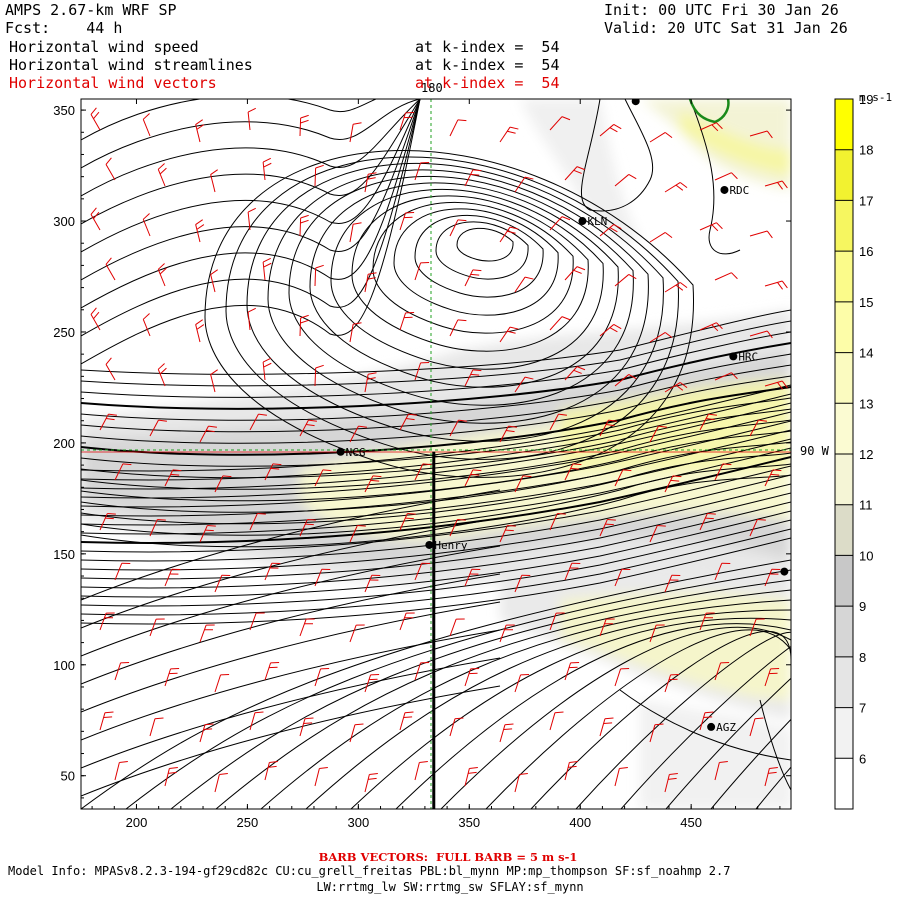 The height and width of the screenshot is (900, 900). I want to click on station-label: AGZ, so click(726, 727).